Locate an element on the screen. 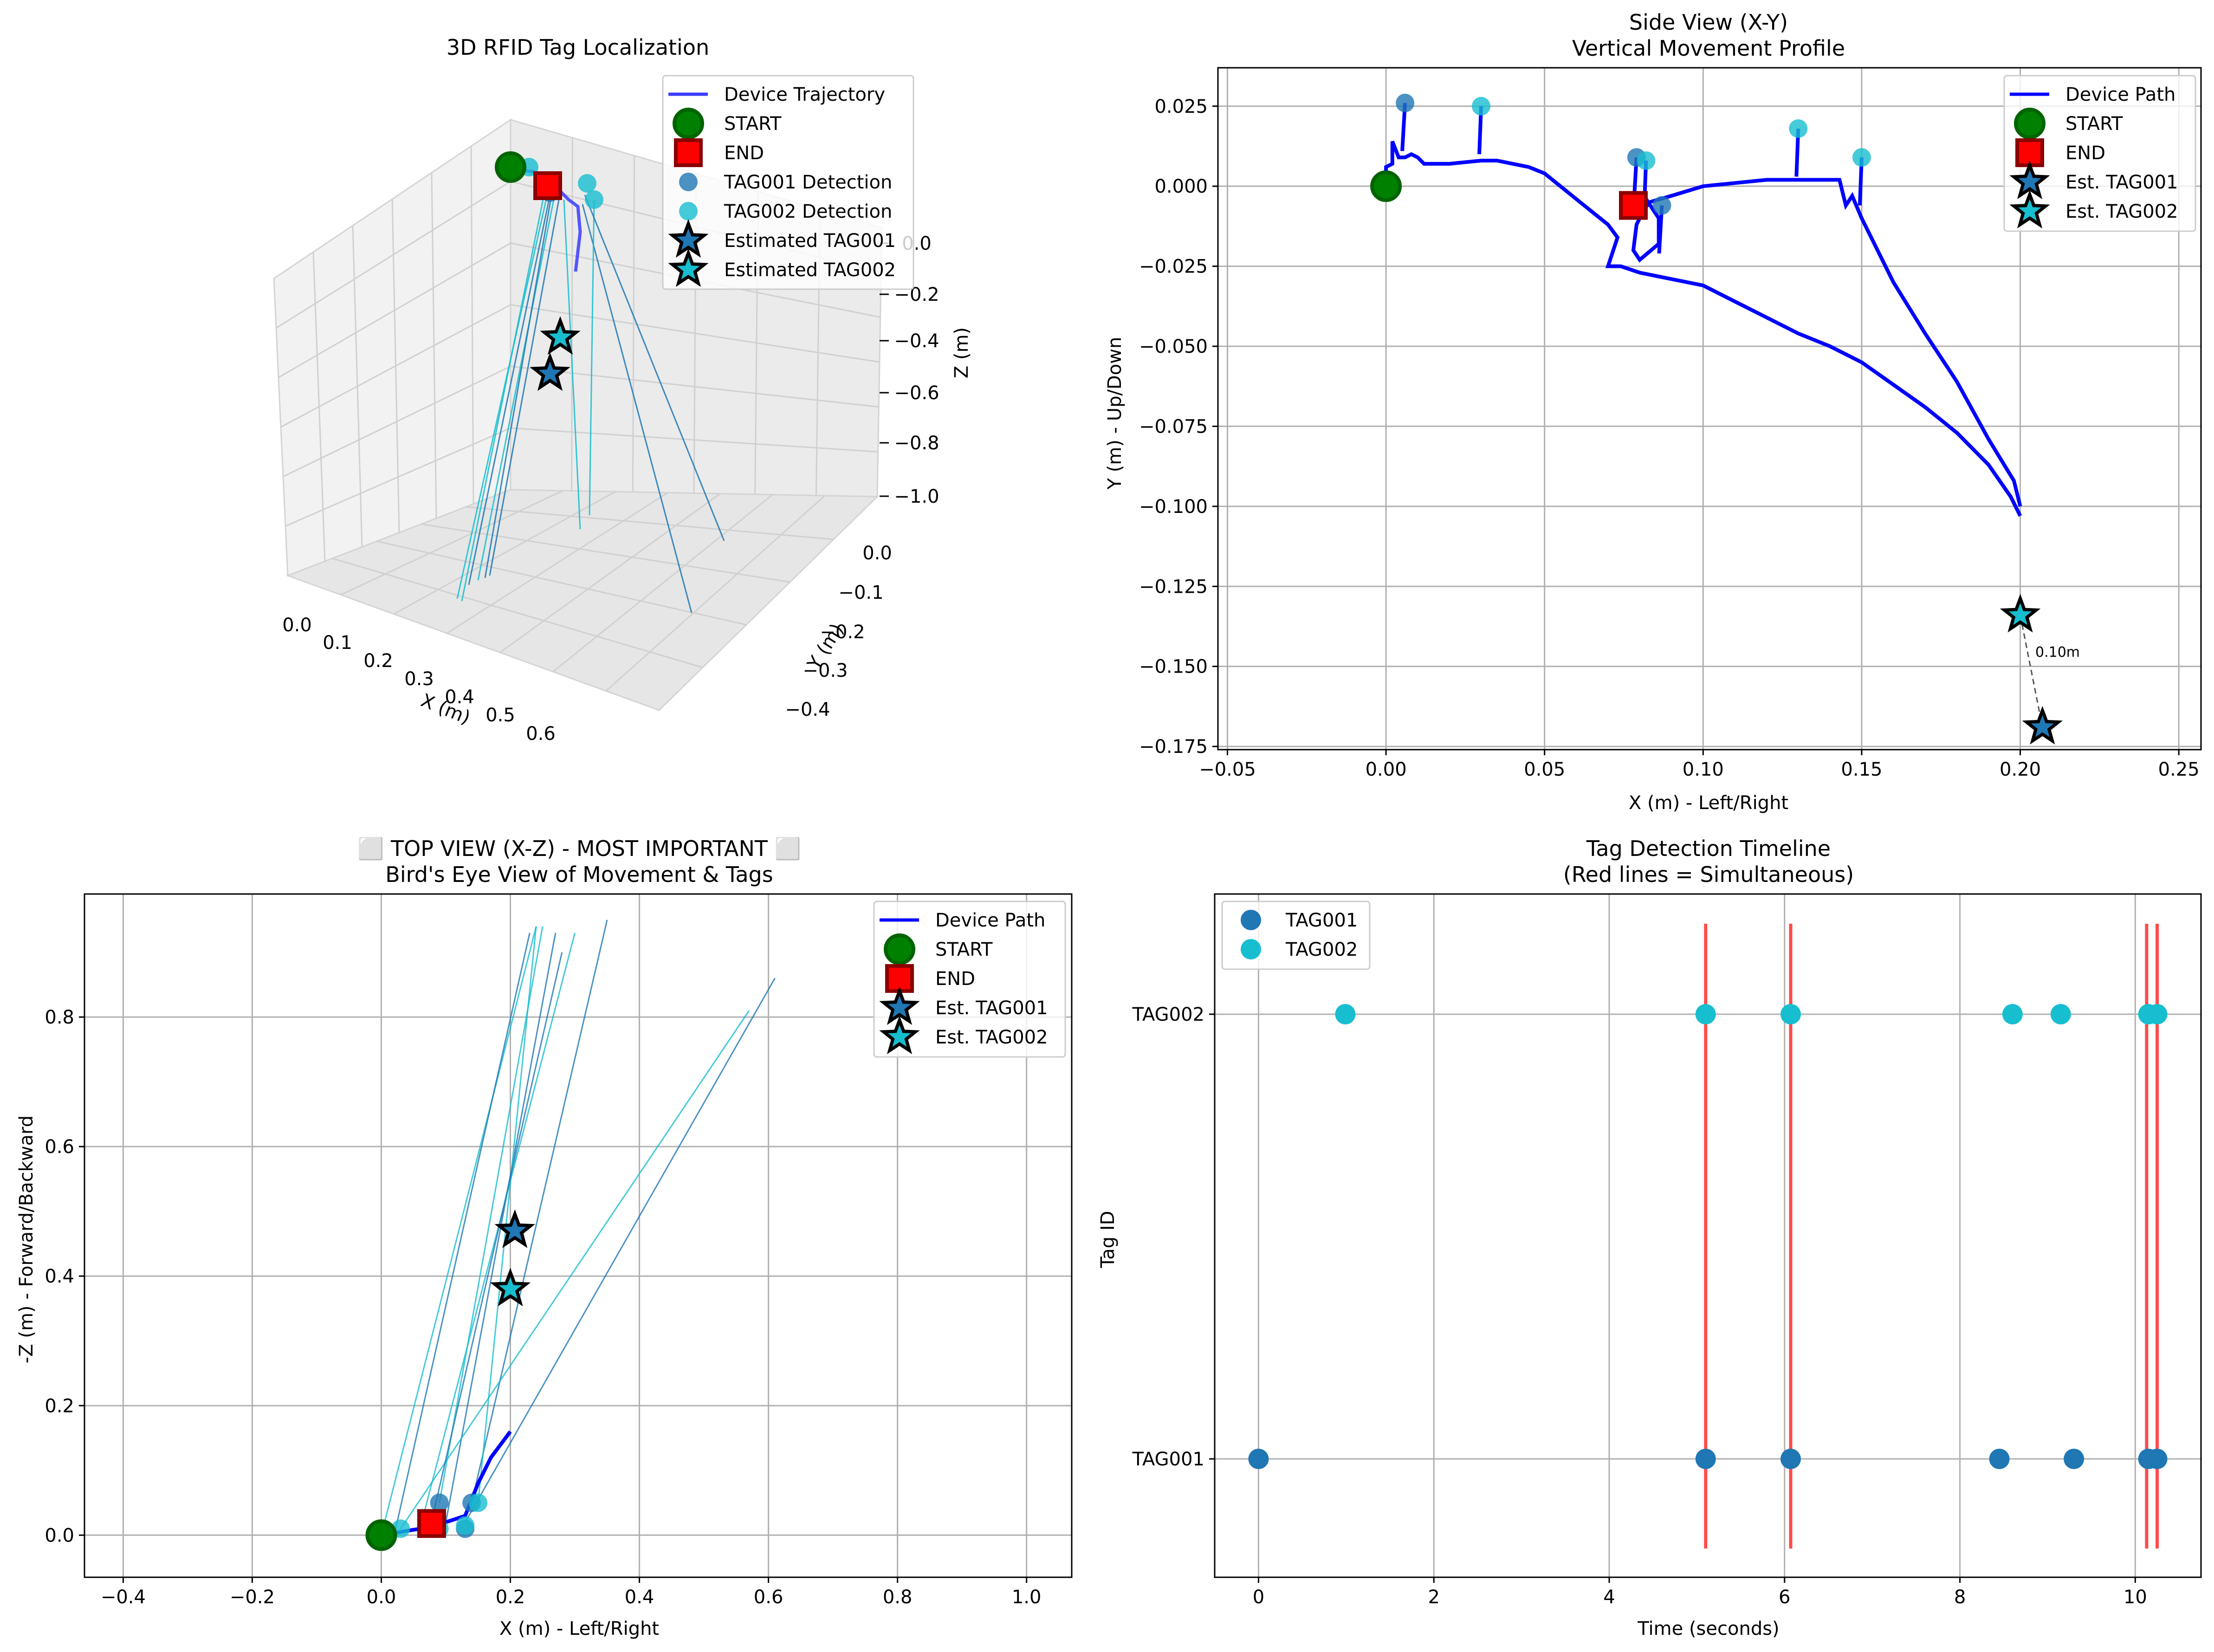  top-view-ylabel: -Z (m) - Forward/Backward is located at coordinates (26, 1239).